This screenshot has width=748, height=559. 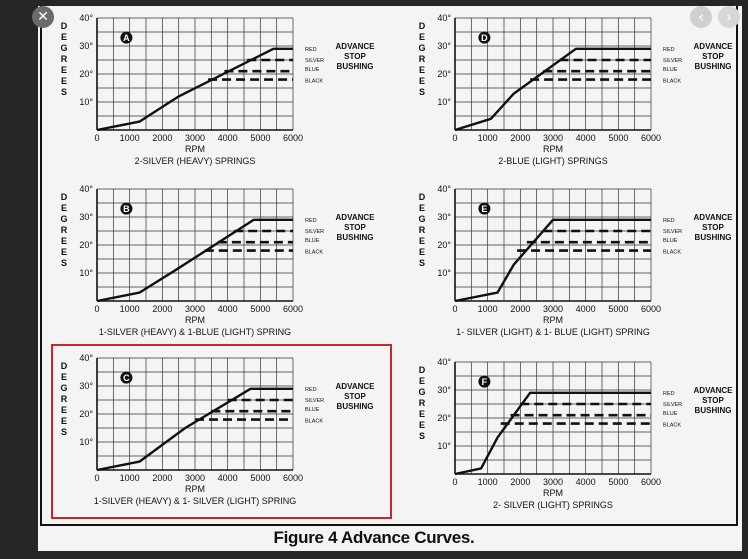 What do you see at coordinates (422, 403) in the screenshot?
I see `y-axis-letter-f: R` at bounding box center [422, 403].